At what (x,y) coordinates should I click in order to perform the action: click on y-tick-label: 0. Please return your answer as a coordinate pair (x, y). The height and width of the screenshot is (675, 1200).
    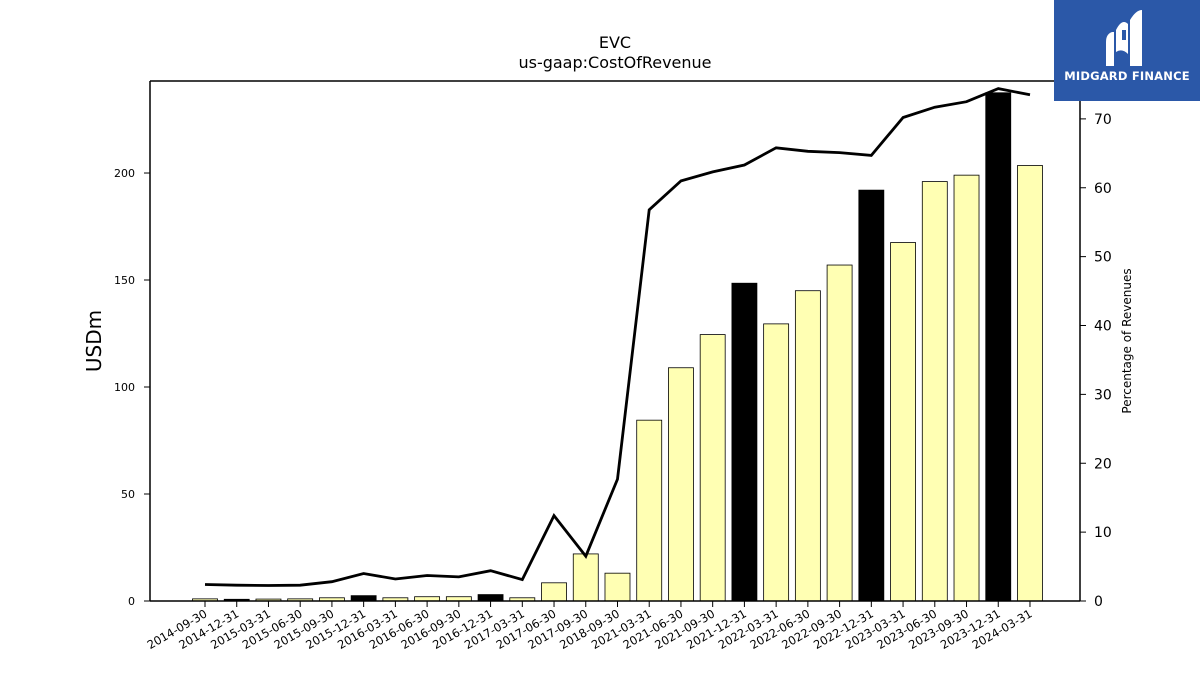
    Looking at the image, I should click on (131, 601).